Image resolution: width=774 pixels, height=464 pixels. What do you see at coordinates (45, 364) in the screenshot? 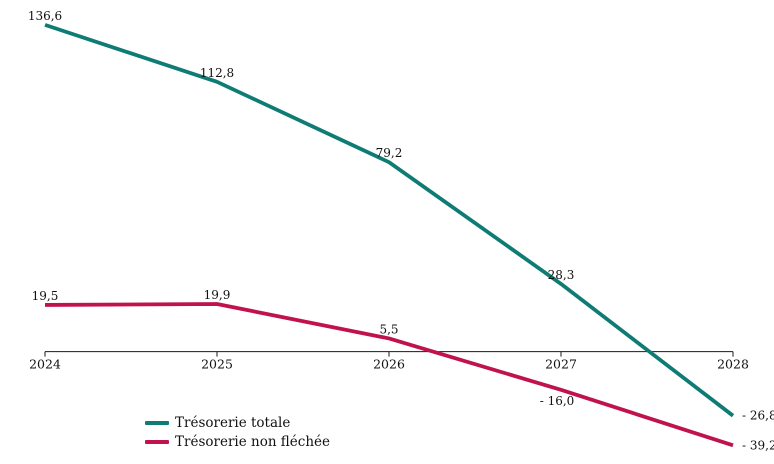
I see `x-axis-tick-label: 2024` at bounding box center [45, 364].